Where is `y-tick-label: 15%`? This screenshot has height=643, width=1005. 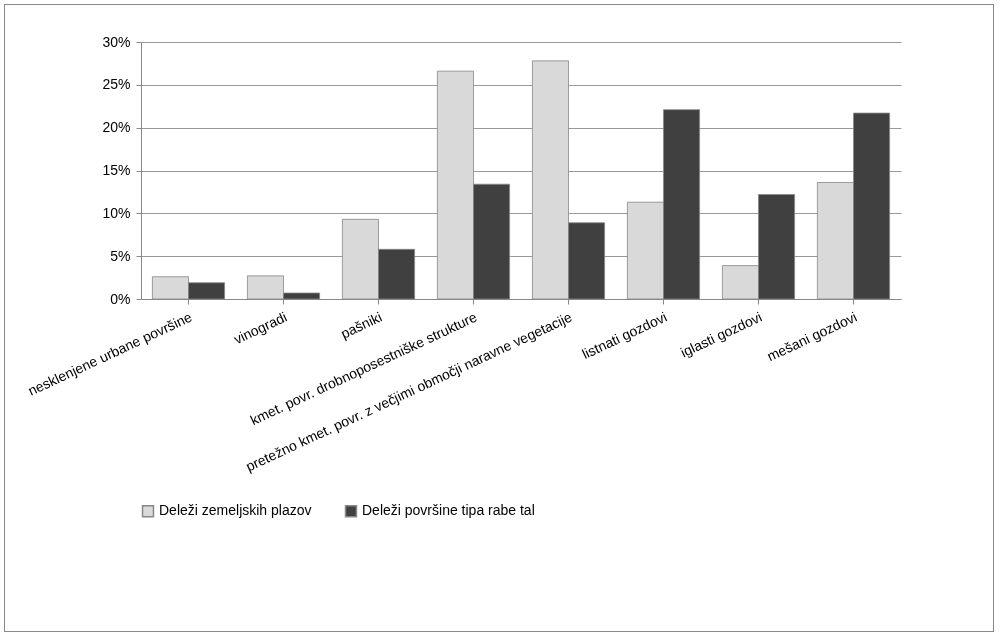
y-tick-label: 15% is located at coordinates (116, 170).